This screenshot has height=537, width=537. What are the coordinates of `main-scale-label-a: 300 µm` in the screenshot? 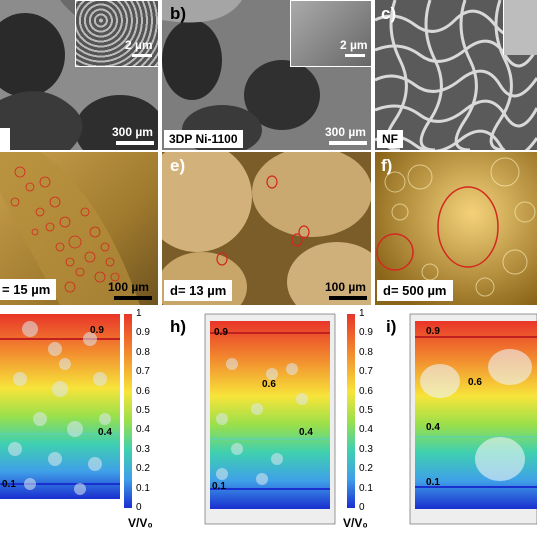 It's located at (132, 132).